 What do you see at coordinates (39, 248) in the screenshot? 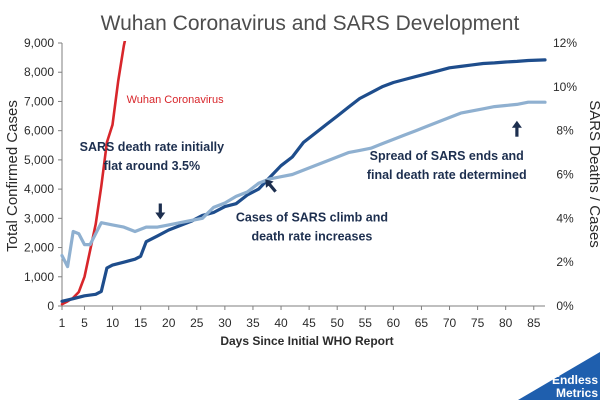
I see `y-tick-label: 2,000` at bounding box center [39, 248].